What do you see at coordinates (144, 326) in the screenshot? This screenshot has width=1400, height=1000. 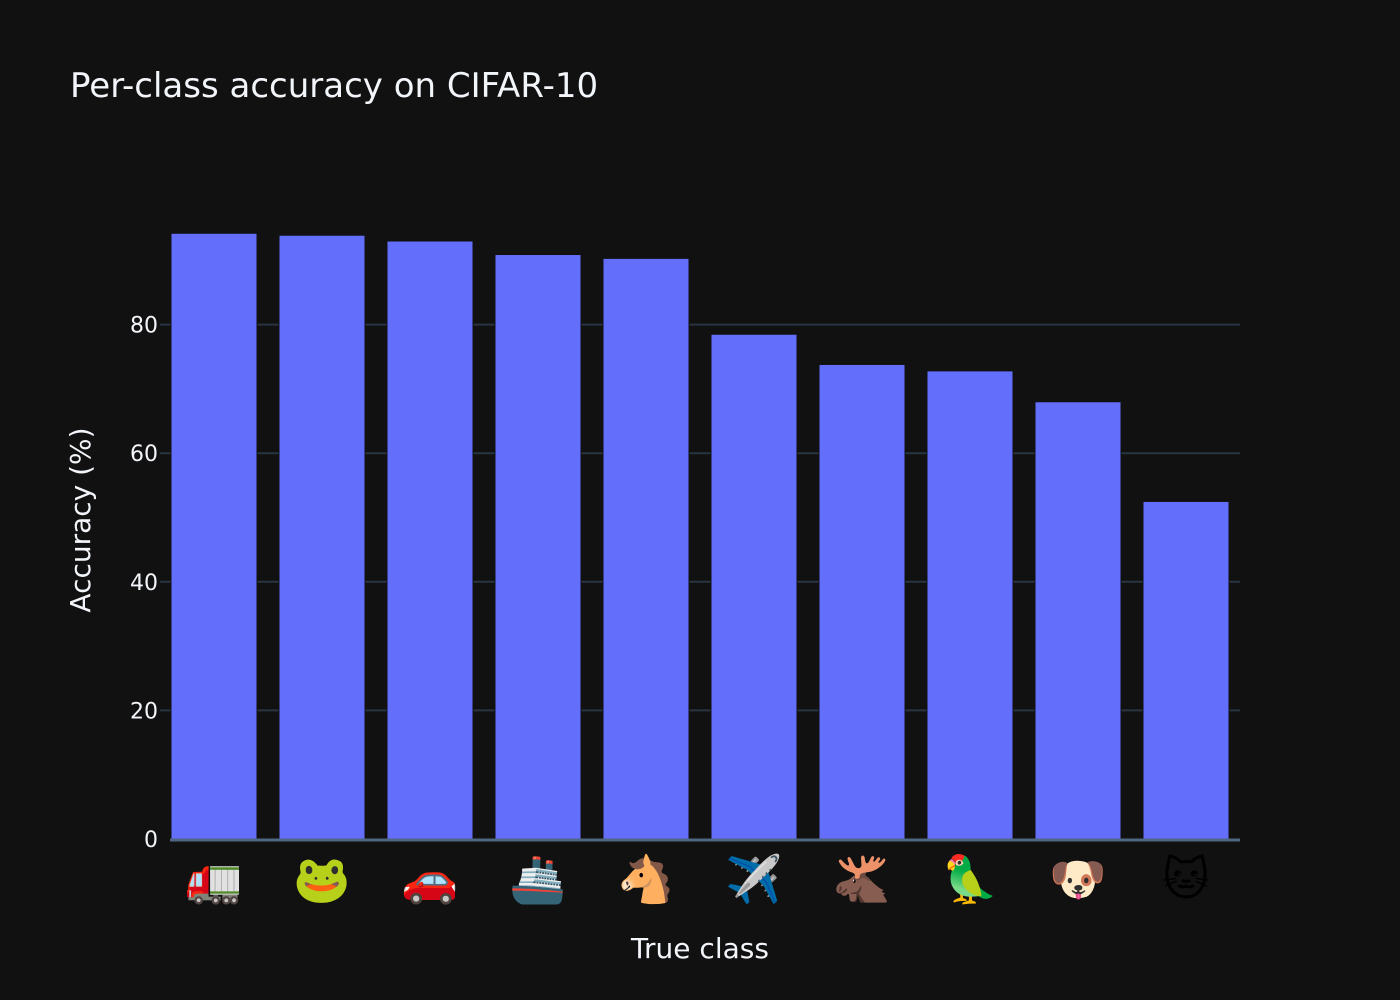 I see `y-tick-label-80: 80` at bounding box center [144, 326].